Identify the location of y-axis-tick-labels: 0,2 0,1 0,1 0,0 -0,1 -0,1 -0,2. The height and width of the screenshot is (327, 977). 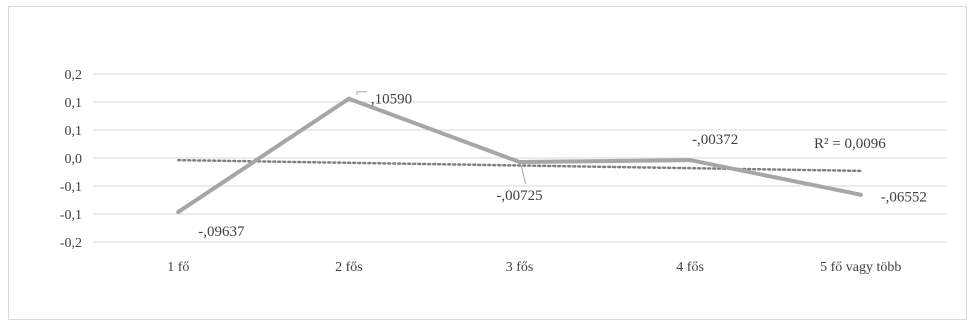
(71, 159).